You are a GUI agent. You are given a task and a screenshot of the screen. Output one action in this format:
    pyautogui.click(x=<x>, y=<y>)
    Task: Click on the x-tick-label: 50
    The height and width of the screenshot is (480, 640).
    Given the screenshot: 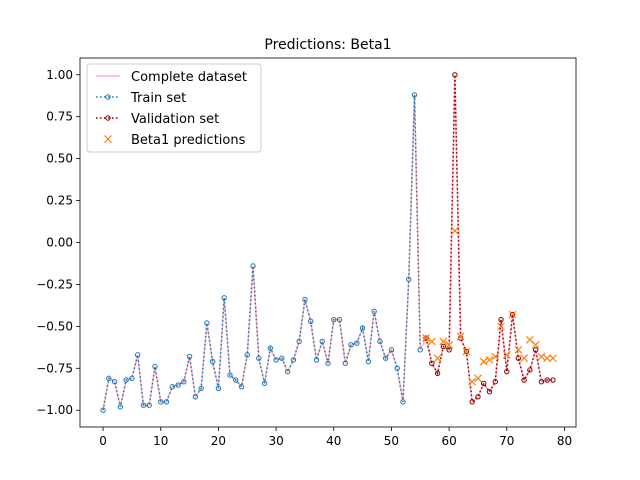 What is the action you would take?
    pyautogui.click(x=391, y=441)
    